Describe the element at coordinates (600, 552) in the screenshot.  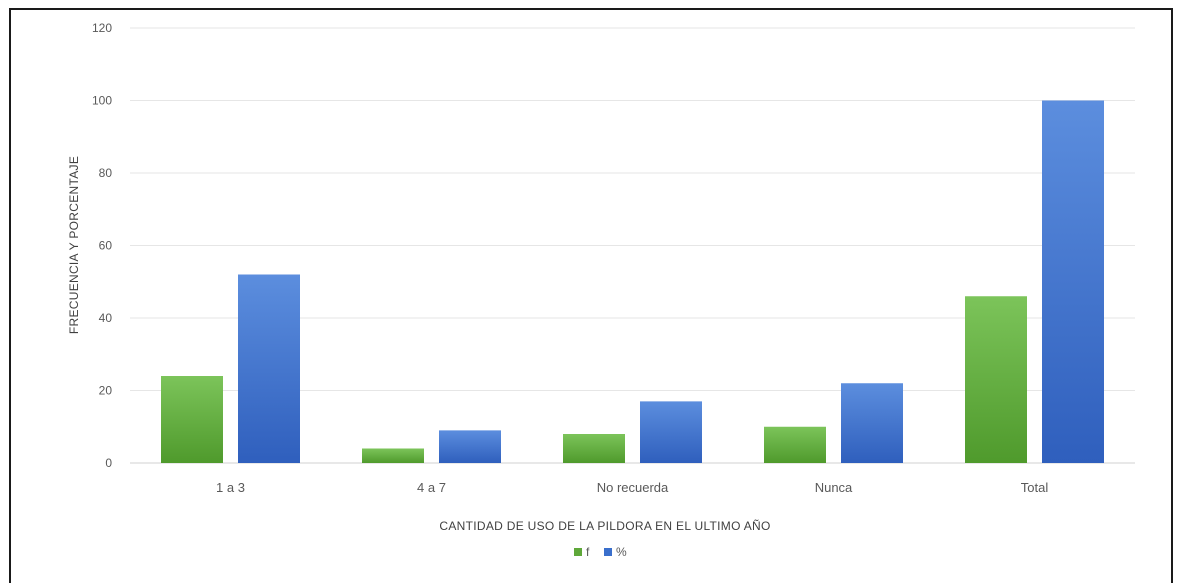
I see `legend: f%` at that location.